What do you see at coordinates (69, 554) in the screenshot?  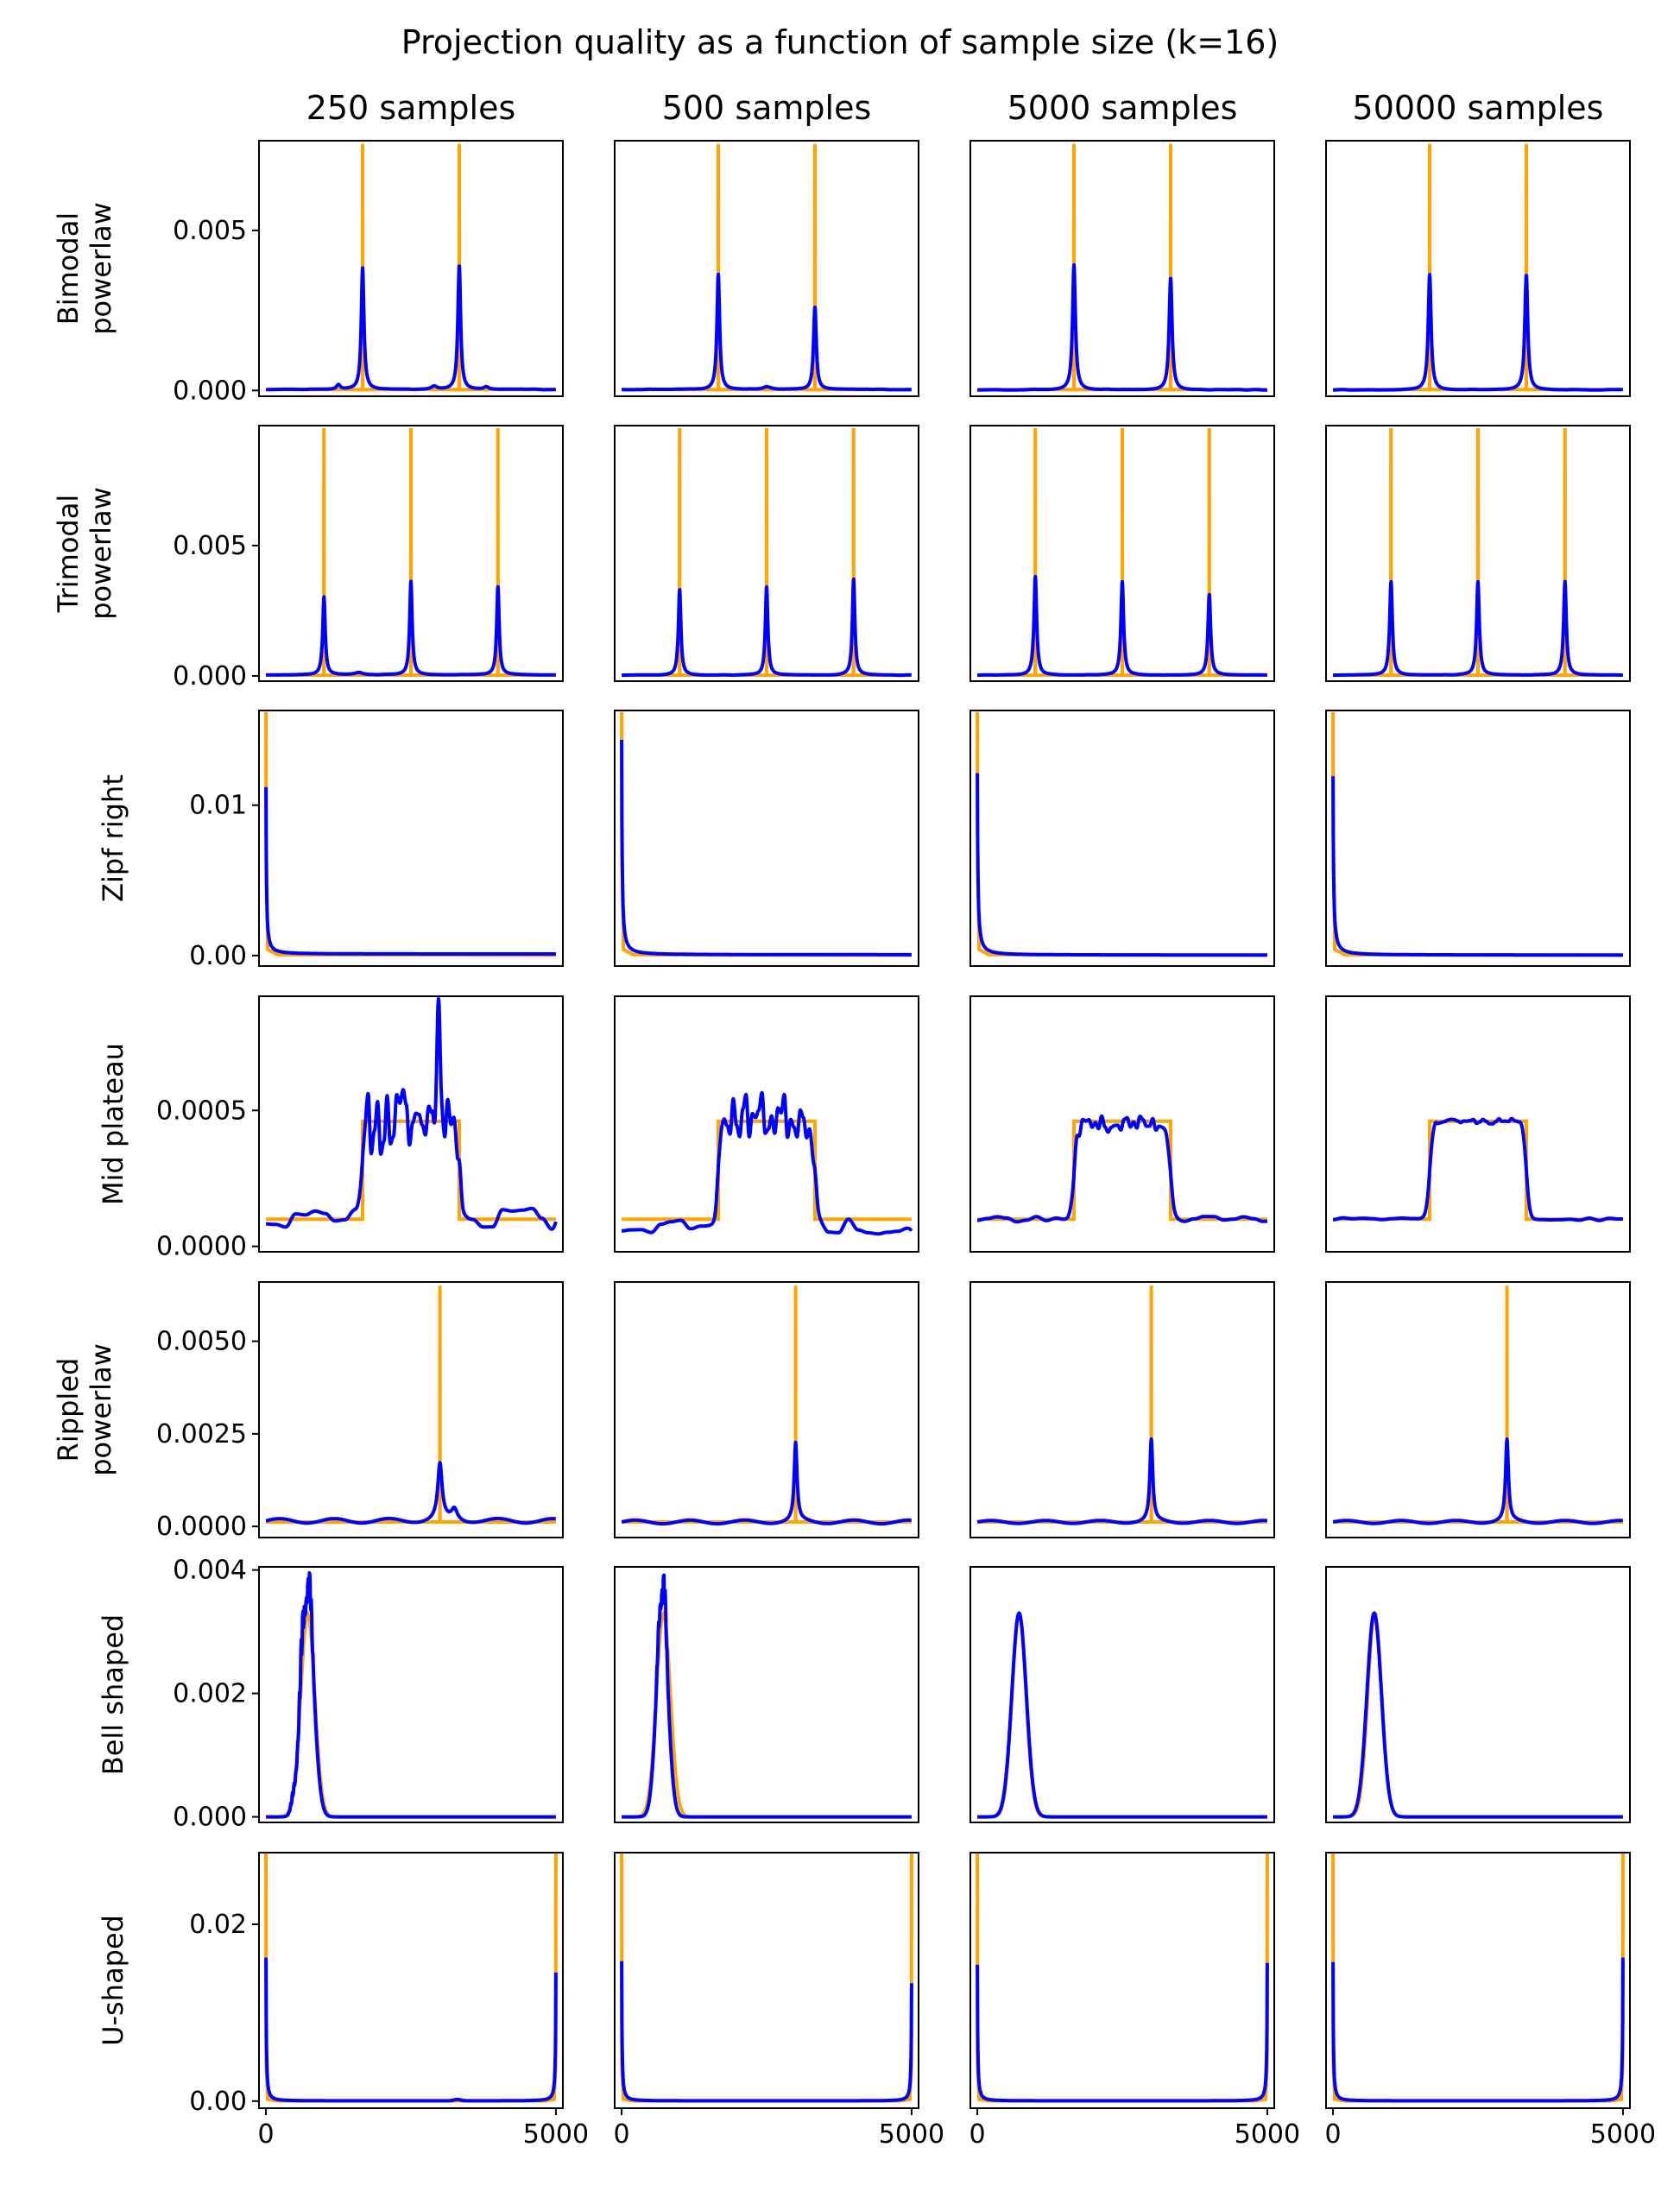 I see `row-label-line: Trimodal` at bounding box center [69, 554].